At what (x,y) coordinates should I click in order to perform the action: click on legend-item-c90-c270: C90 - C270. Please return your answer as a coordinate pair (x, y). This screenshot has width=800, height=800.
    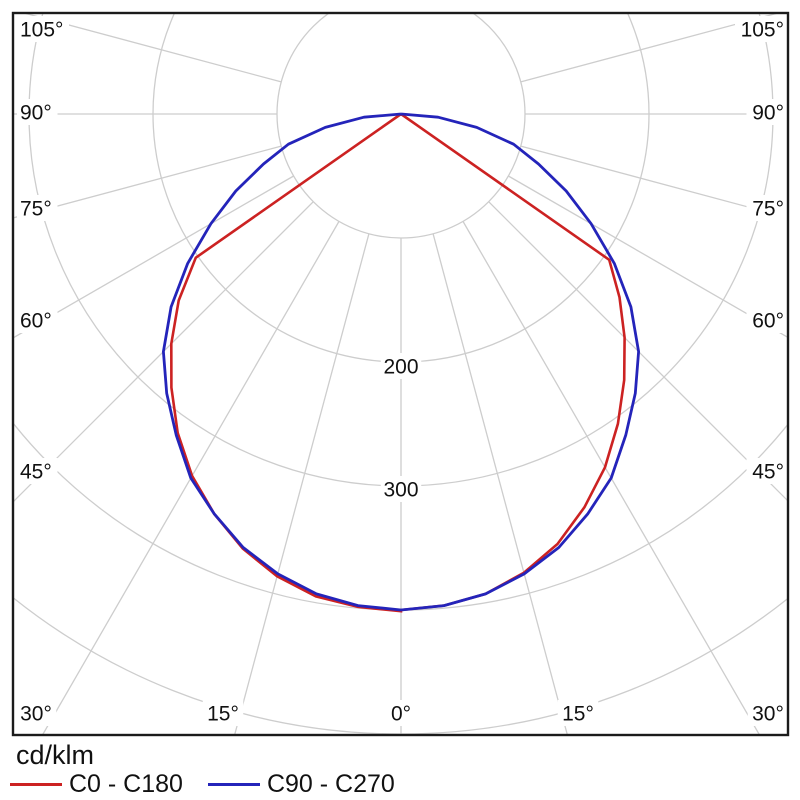
    Looking at the image, I should click on (301, 784).